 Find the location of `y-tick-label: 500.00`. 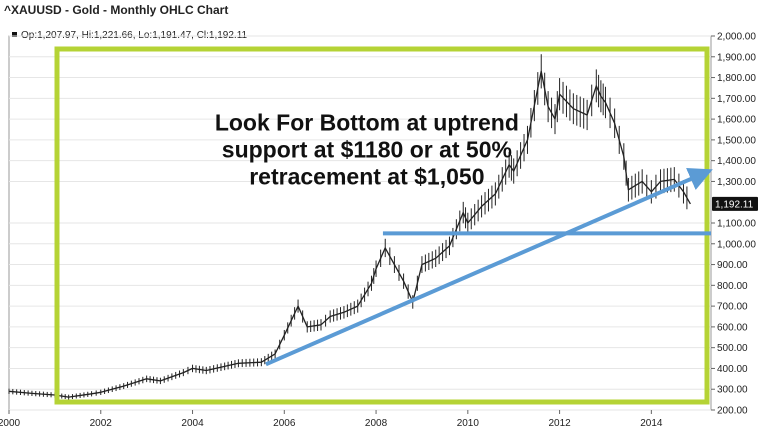

y-tick-label: 500.00 is located at coordinates (732, 348).